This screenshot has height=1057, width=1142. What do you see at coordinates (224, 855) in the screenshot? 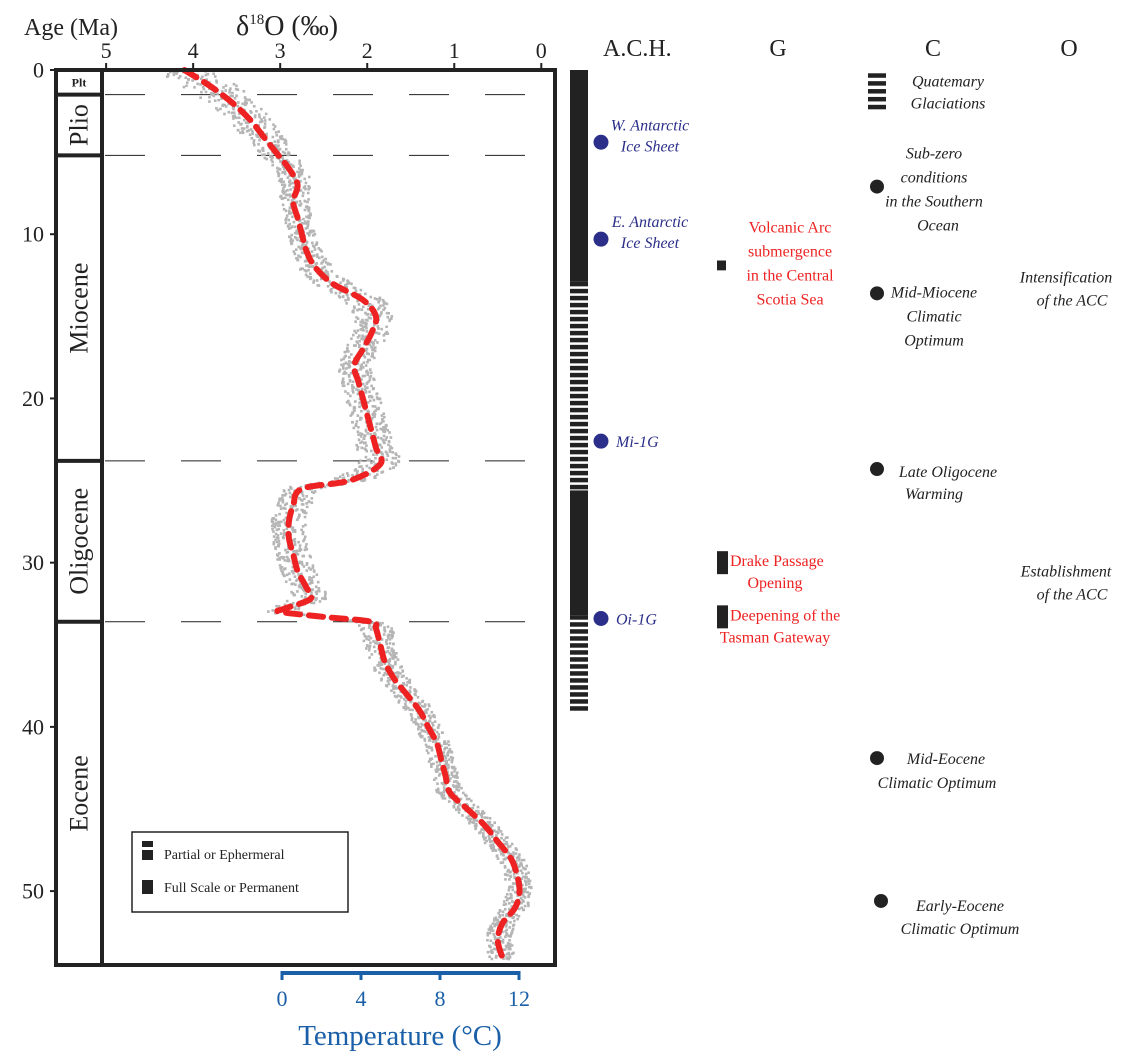
I see `legend-partial-label: Partial or Ephermeral` at bounding box center [224, 855].